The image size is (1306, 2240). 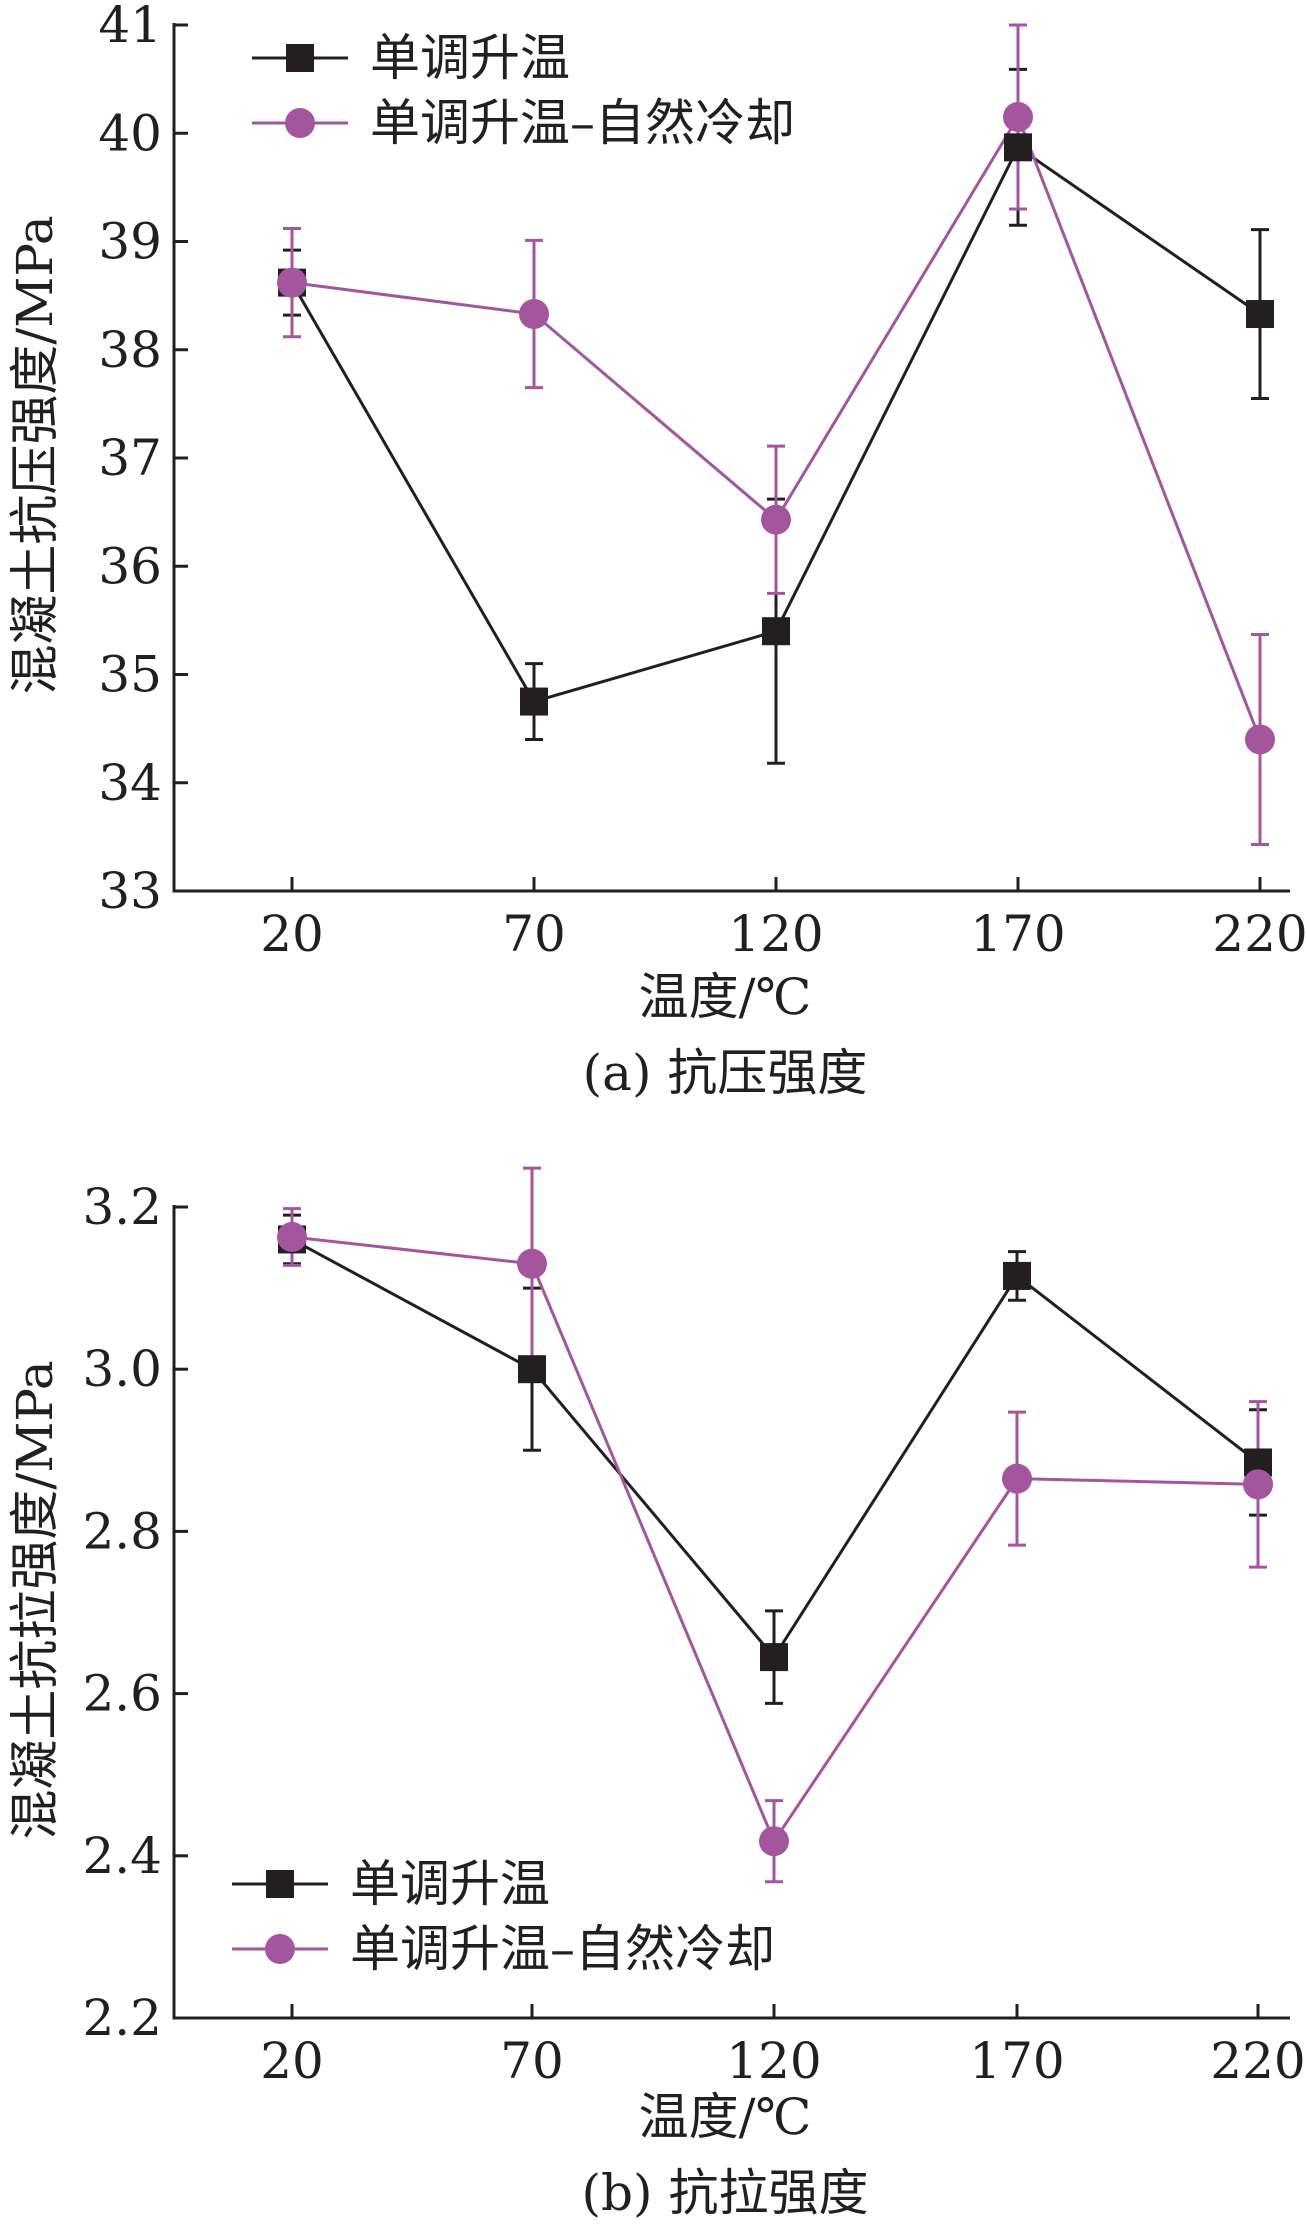 What do you see at coordinates (122, 1207) in the screenshot?
I see `y-tick-label: 3.2` at bounding box center [122, 1207].